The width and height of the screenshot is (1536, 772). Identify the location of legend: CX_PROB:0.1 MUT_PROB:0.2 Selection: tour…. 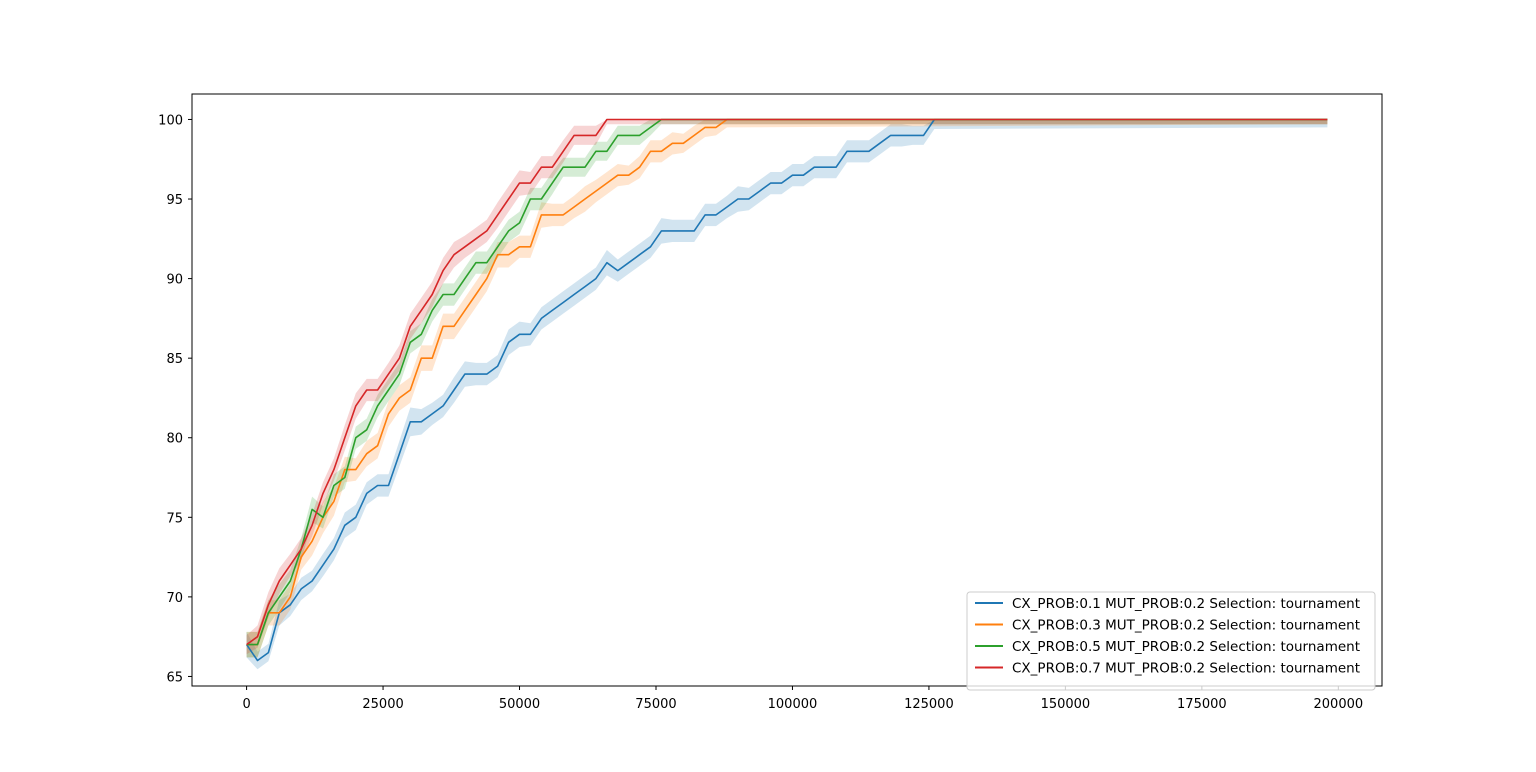
(1171, 641).